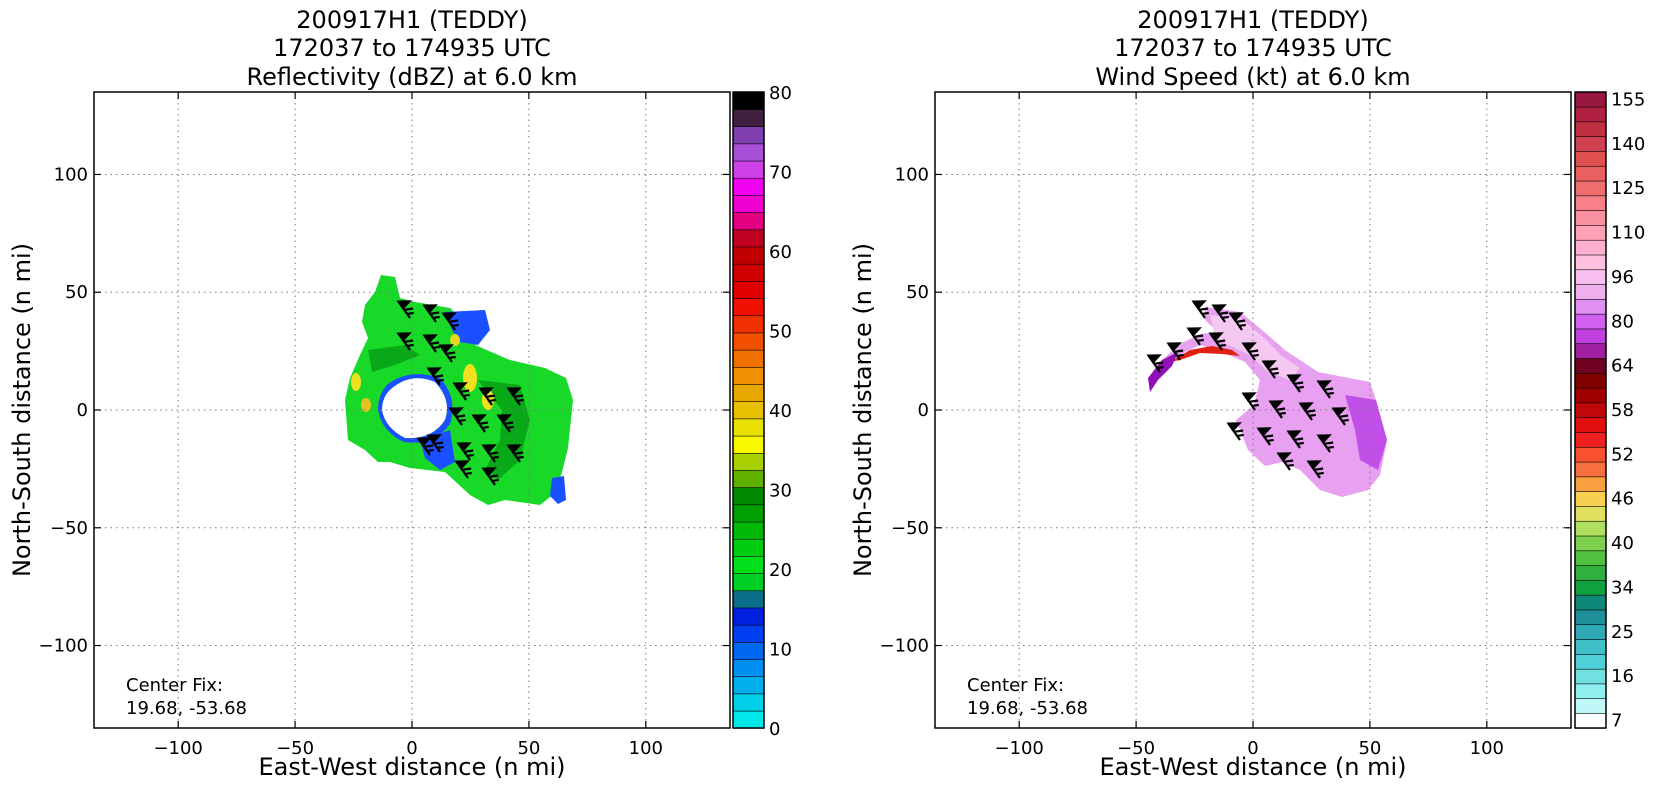 This screenshot has height=787, width=1654. Describe the element at coordinates (69, 528) in the screenshot. I see `y-tick-label: −50` at that location.